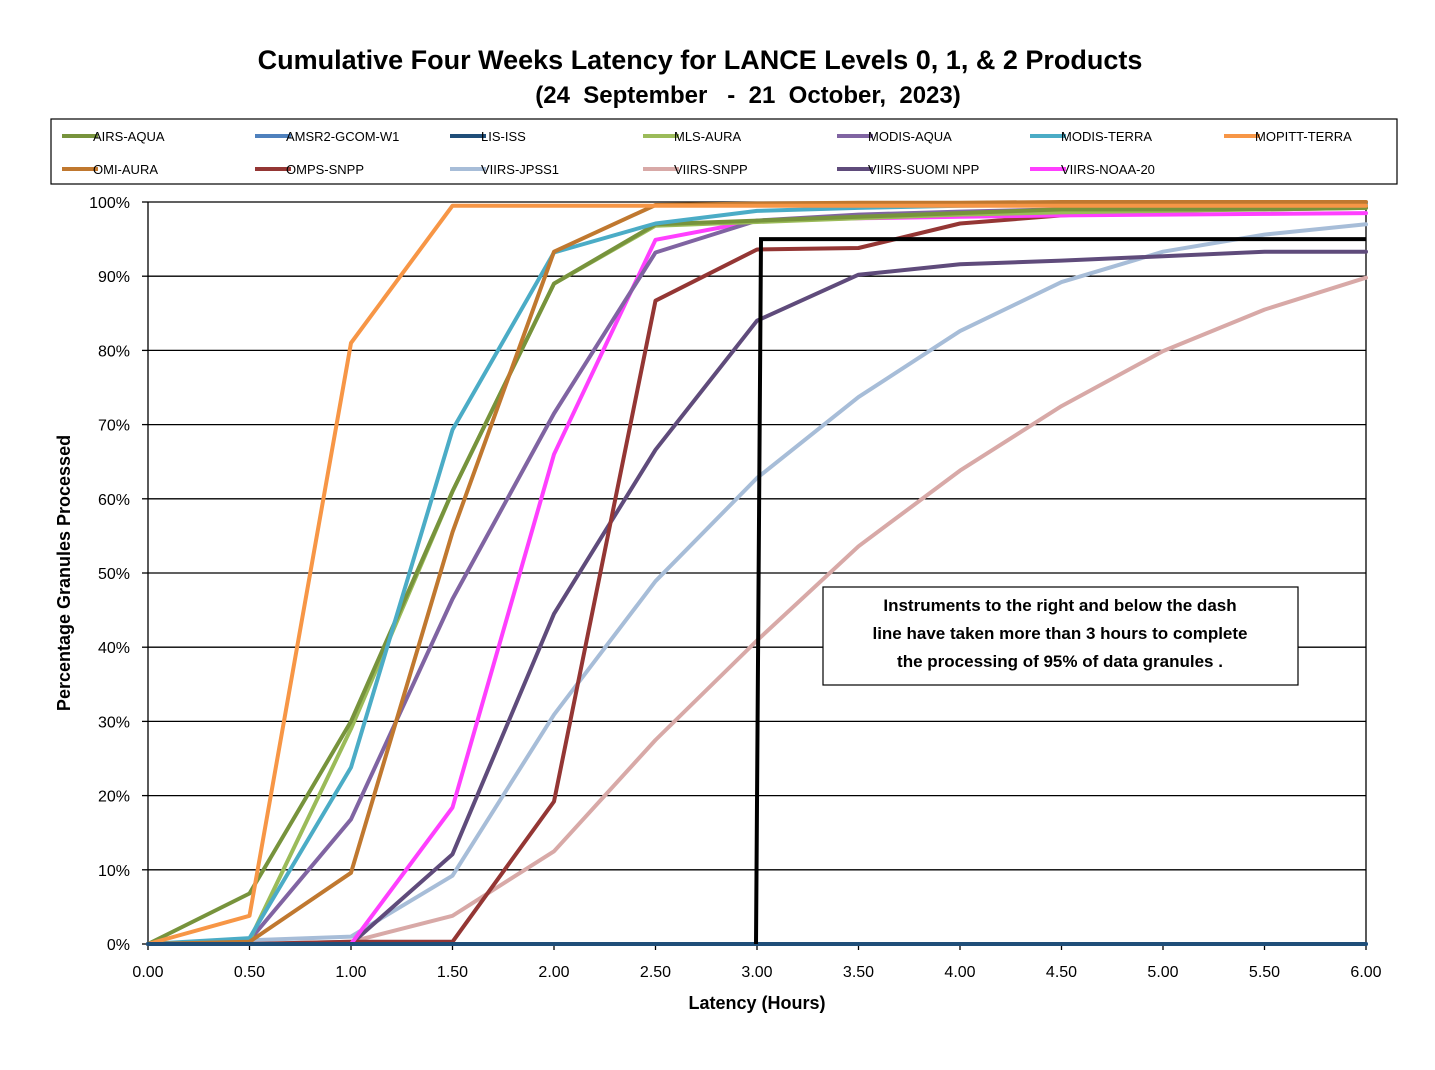 The width and height of the screenshot is (1435, 1070). I want to click on y-axis-title: Percentage Granules Processed, so click(64, 573).